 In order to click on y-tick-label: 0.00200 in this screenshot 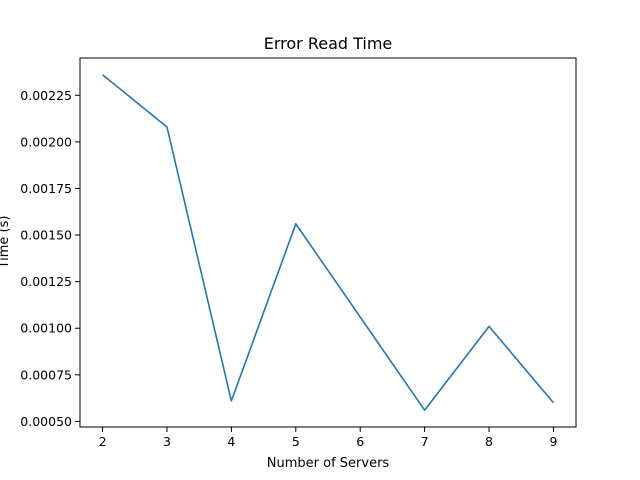, I will do `click(46, 141)`.